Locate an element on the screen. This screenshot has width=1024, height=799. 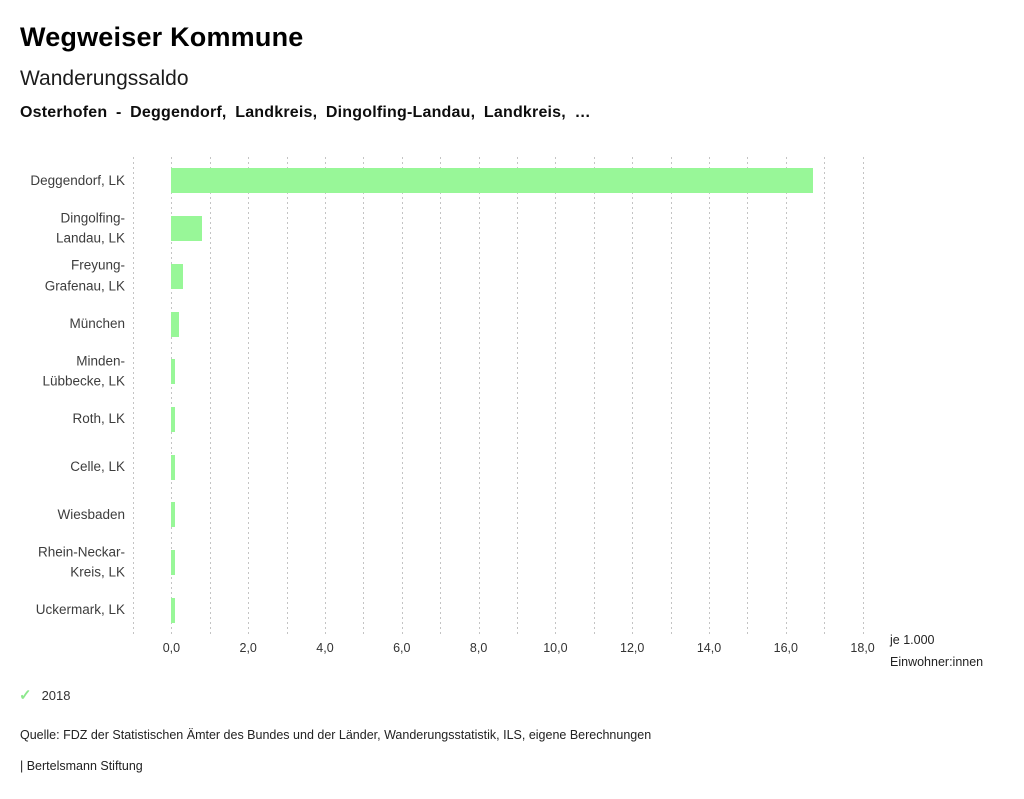
year-label: 2018 is located at coordinates (56, 695).